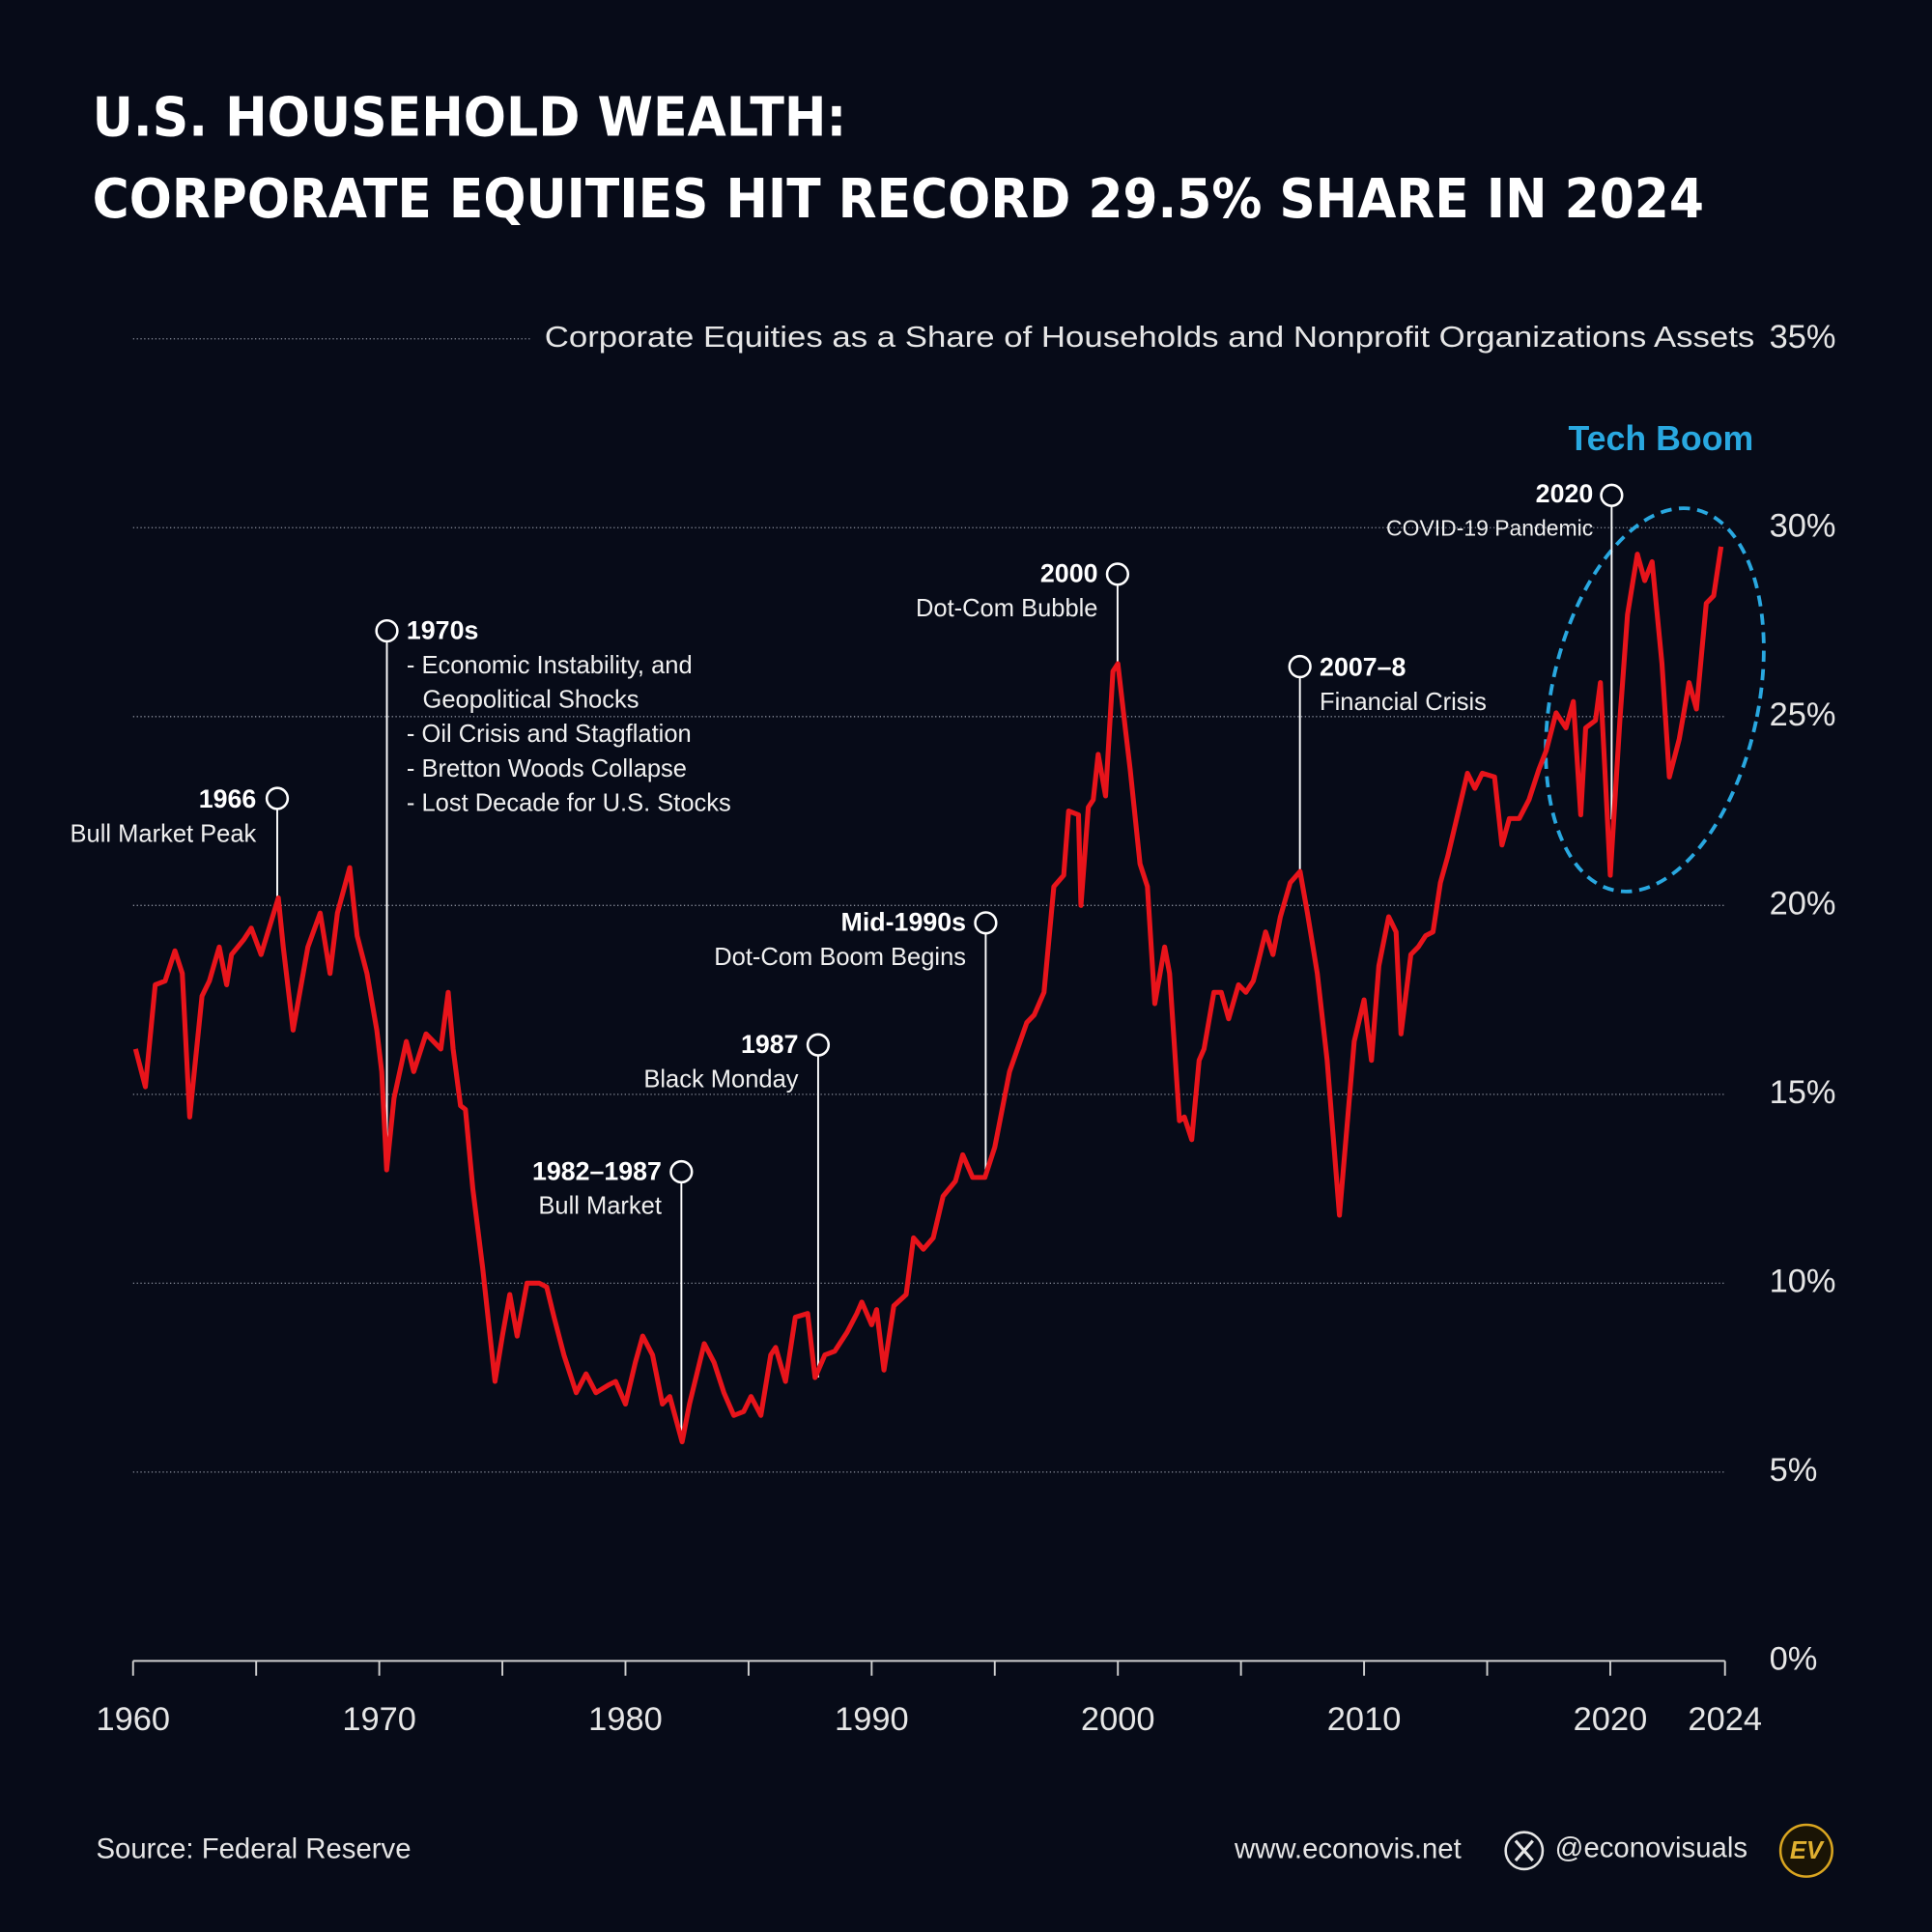  What do you see at coordinates (625, 1719) in the screenshot?
I see `x-tick-label: 1980` at bounding box center [625, 1719].